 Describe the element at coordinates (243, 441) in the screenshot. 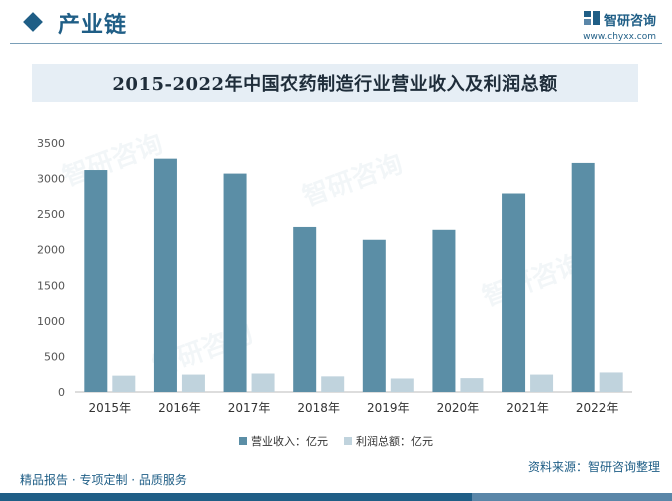

I see `legend-swatch-revenue` at that location.